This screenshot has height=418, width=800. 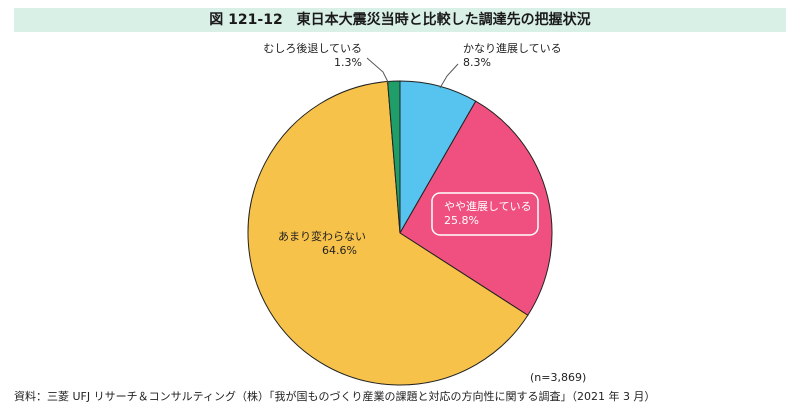 What do you see at coordinates (339, 250) in the screenshot?
I see `slice-value-no-change: 64.6%` at bounding box center [339, 250].